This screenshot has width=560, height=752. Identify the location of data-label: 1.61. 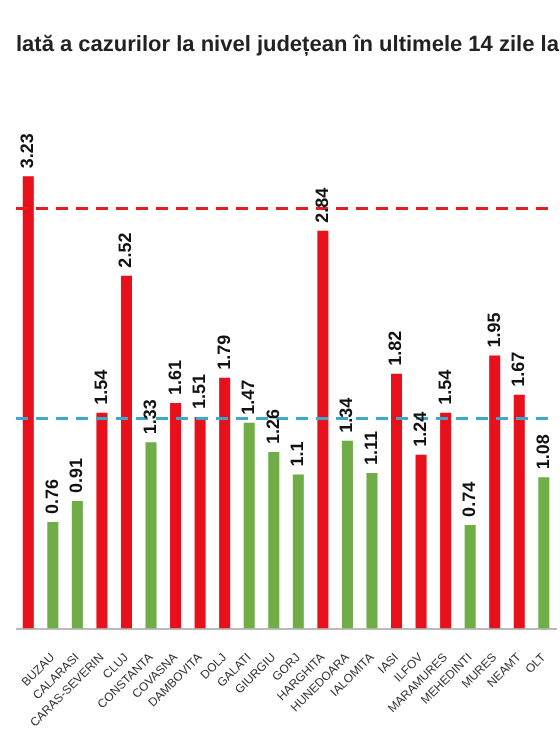
(174, 377).